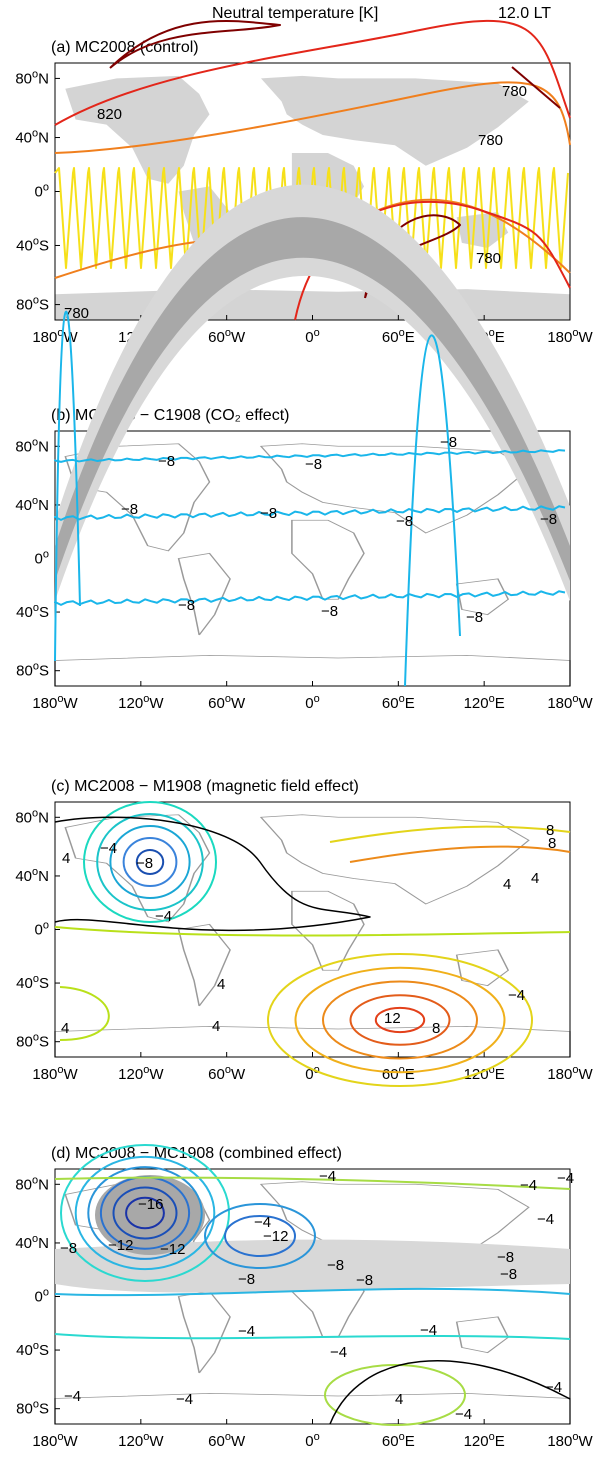 The width and height of the screenshot is (600, 1461). What do you see at coordinates (570, 1073) in the screenshot?
I see `x-tick-label-2-6: 180oW` at bounding box center [570, 1073].